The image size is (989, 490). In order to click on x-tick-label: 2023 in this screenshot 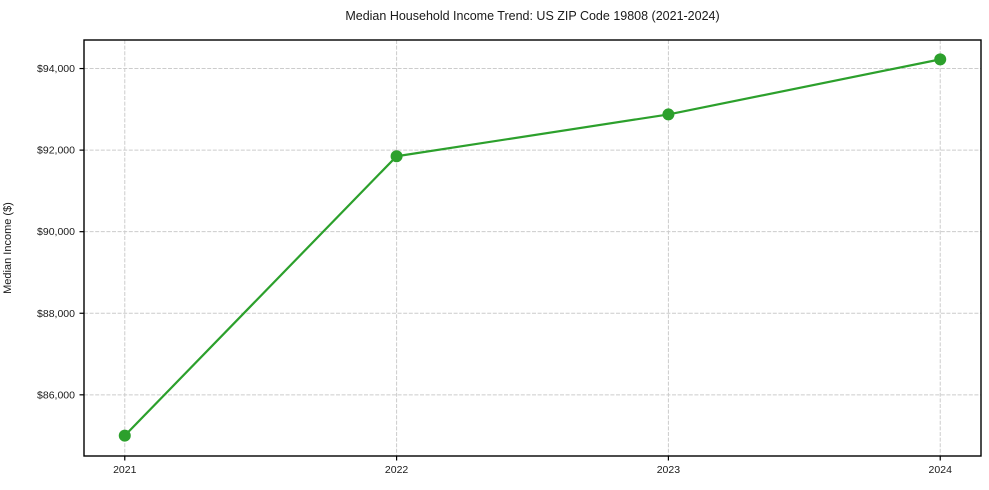, I will do `click(669, 470)`.